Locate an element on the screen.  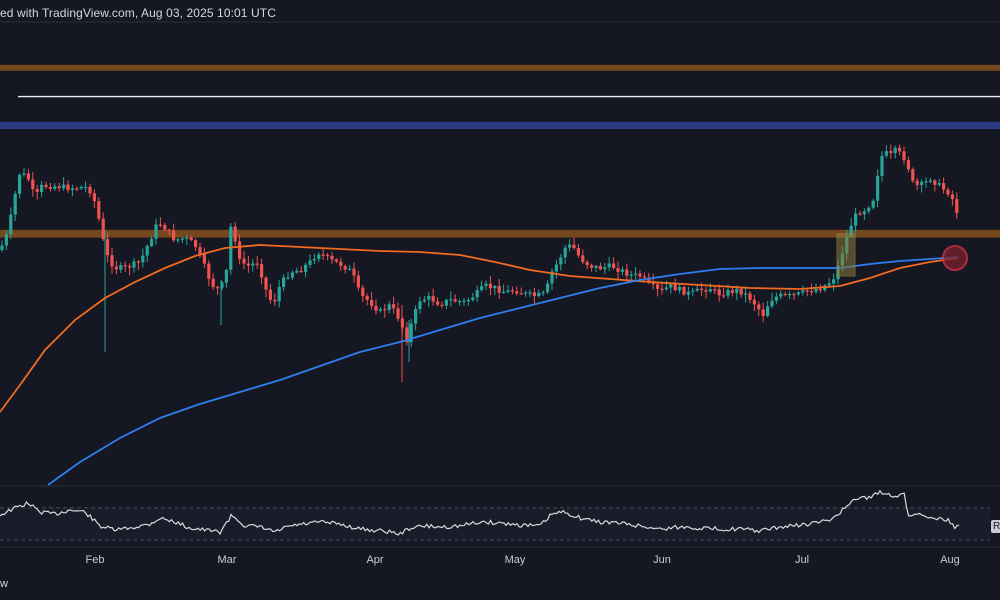
zone-blue-support is located at coordinates (500, 125).